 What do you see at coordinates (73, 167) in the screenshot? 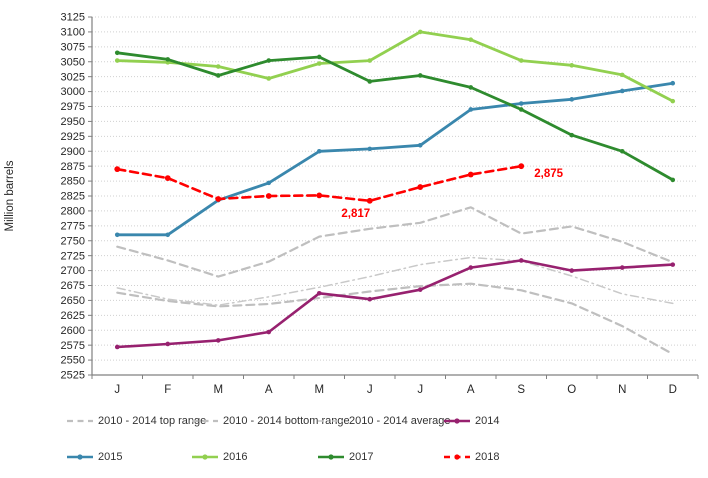
I see `y-tick-label: 2875` at bounding box center [73, 167].